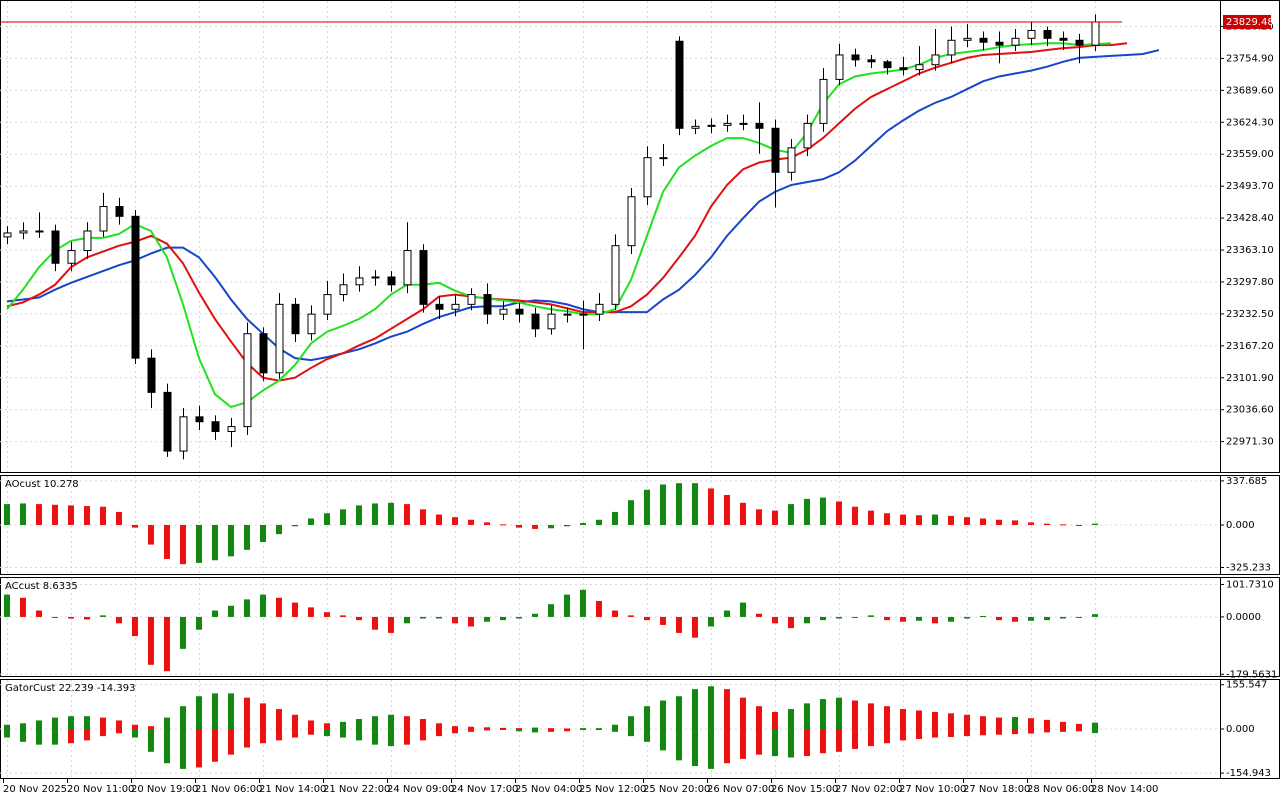  What do you see at coordinates (1250, 58) in the screenshot?
I see `y-tick-label: 23754.90` at bounding box center [1250, 58].